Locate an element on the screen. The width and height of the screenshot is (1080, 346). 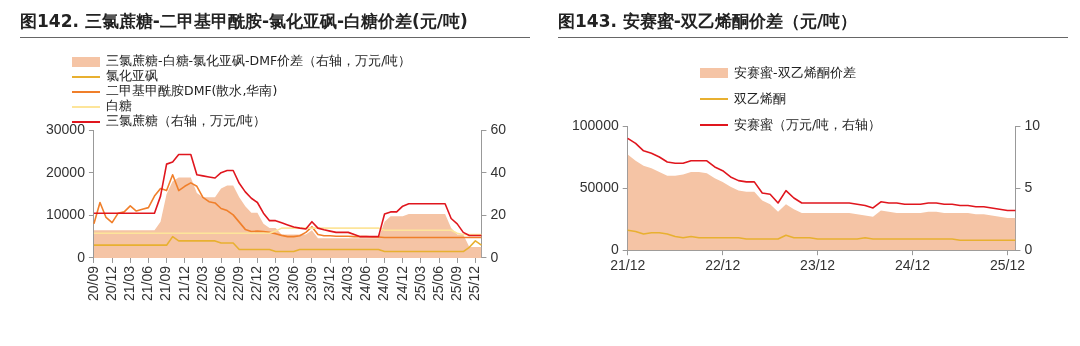
y2-tick-label: 5 is located at coordinates (1028, 186).